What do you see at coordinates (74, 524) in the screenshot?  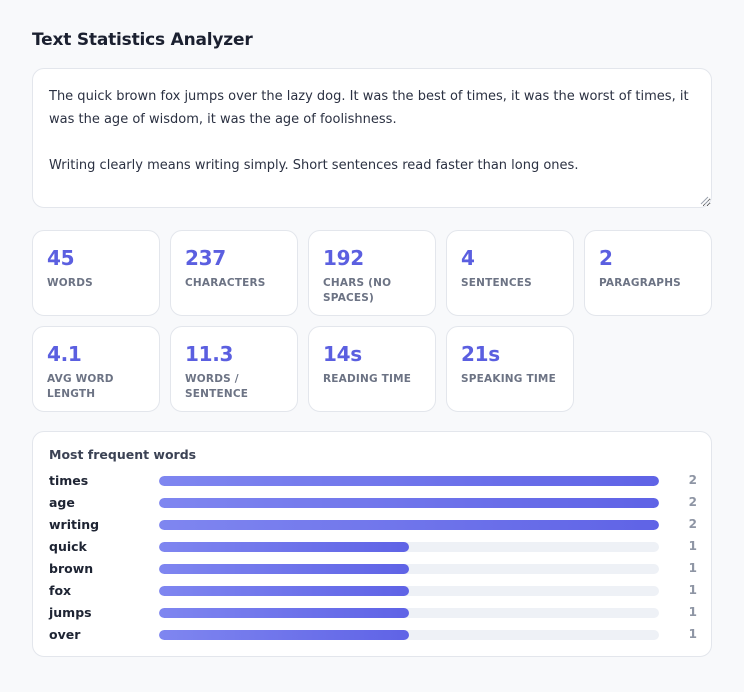 I see `frequent-word-label: writing` at bounding box center [74, 524].